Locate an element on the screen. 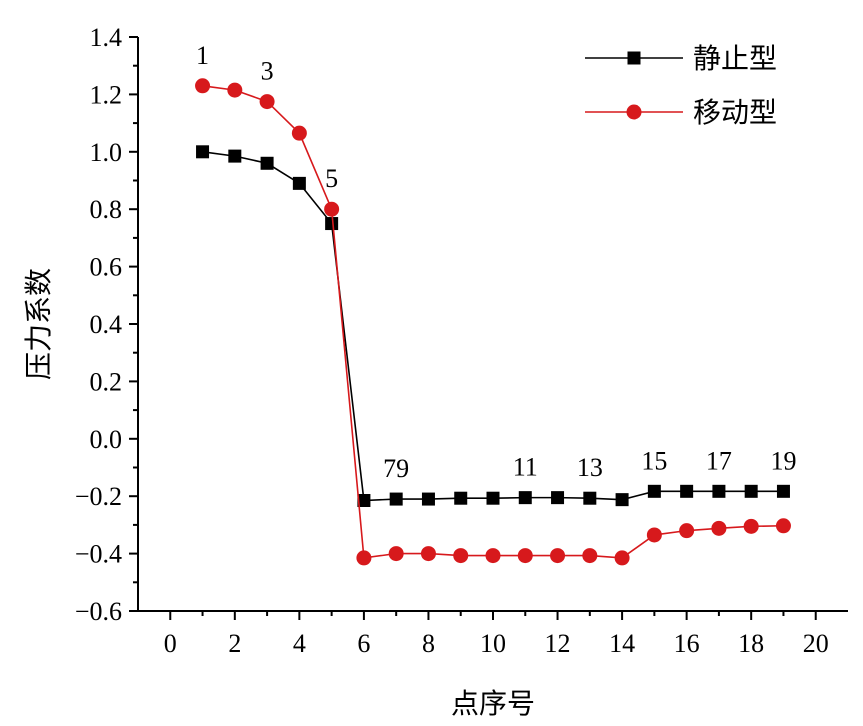 The image size is (863, 726). y-tick-label: −0.6 is located at coordinates (98, 611).